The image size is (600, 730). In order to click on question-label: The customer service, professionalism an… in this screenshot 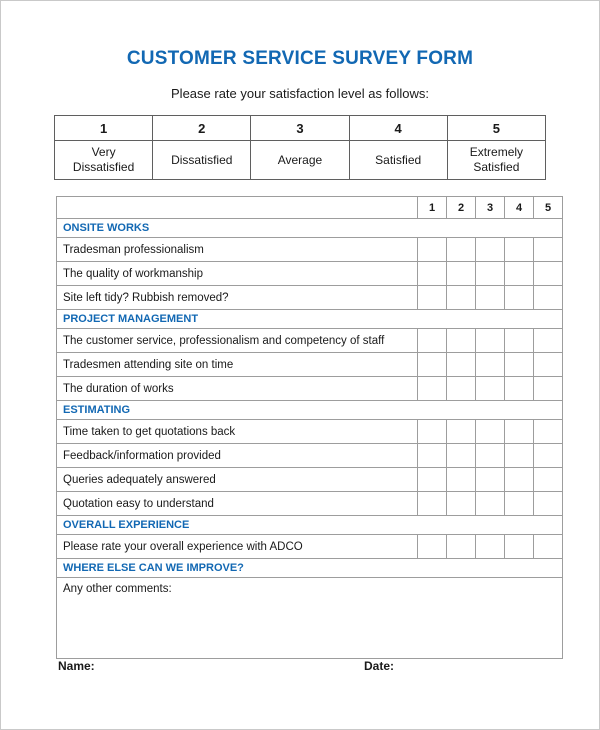, I will do `click(237, 340)`.